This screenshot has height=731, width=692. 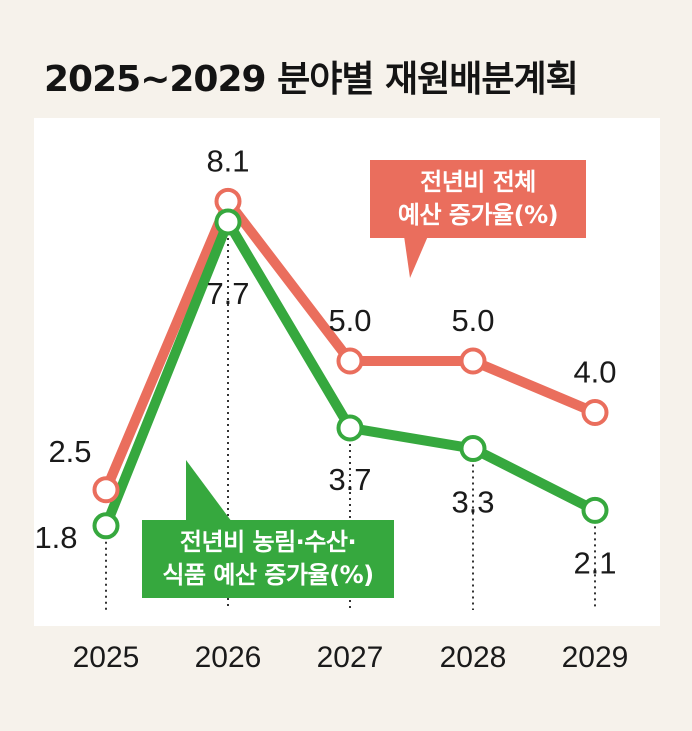 I want to click on point-s1-2028, so click(x=473, y=449).